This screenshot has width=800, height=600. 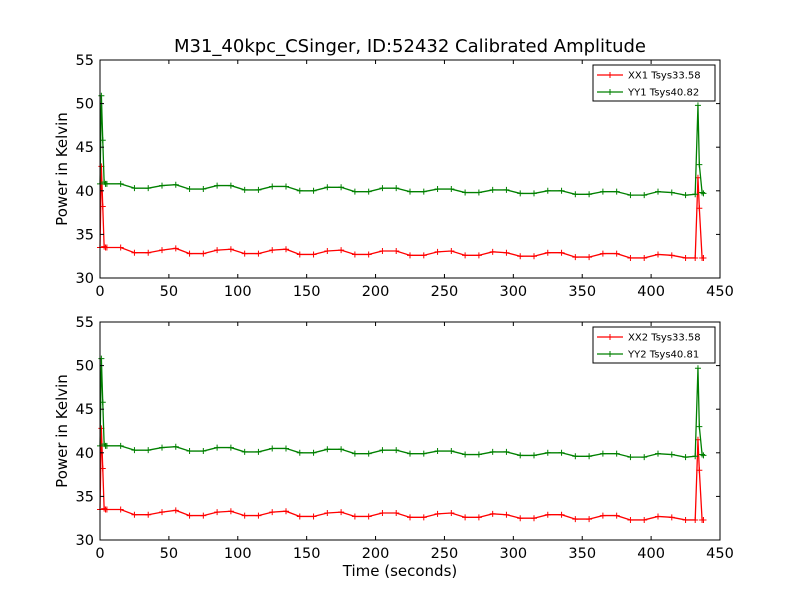 What do you see at coordinates (85, 454) in the screenshot?
I see `y-tick-label: 40` at bounding box center [85, 454].